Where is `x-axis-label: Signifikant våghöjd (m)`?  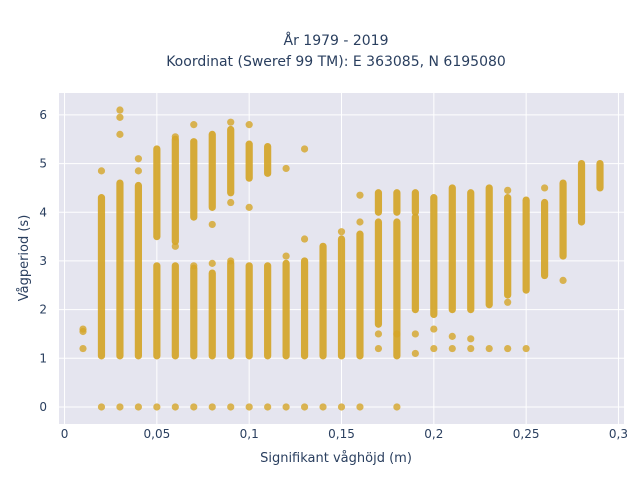
x-axis-label: Signifikant våghöjd (m) is located at coordinates (336, 458).